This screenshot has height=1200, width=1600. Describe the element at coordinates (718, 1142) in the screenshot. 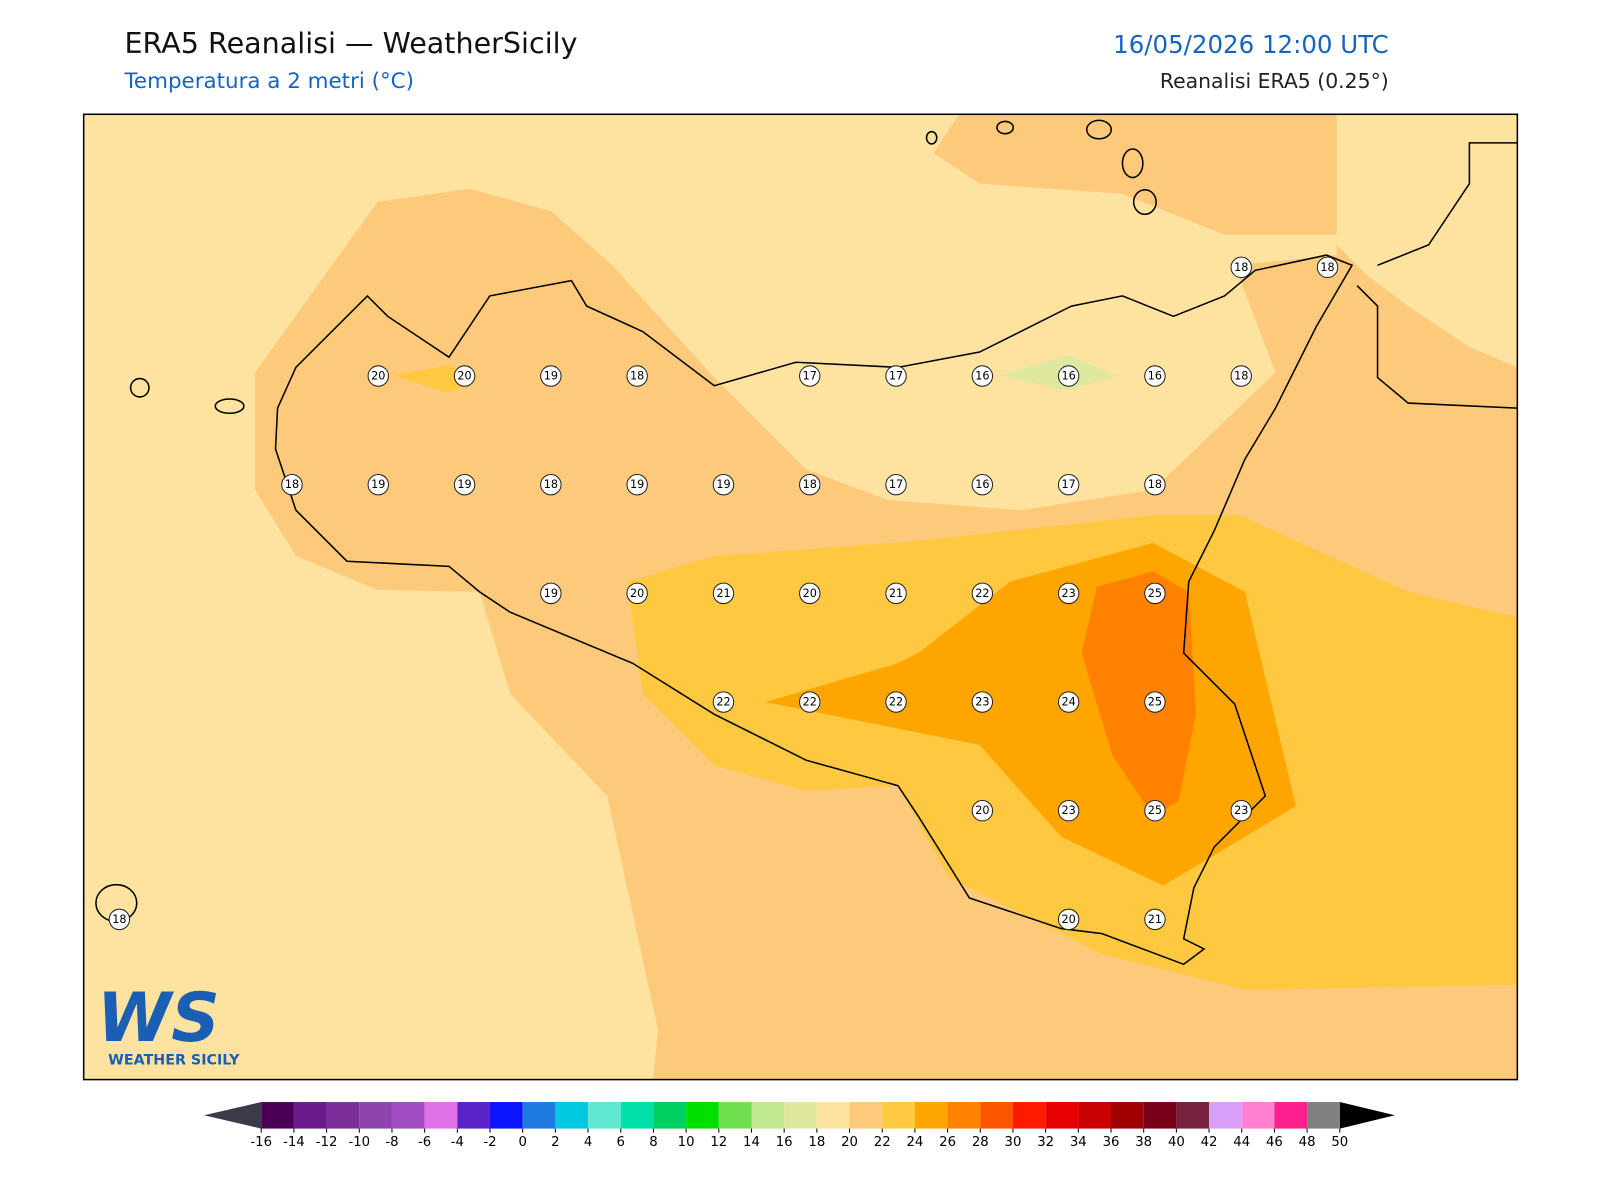

I see `colorbar-label: 12` at that location.